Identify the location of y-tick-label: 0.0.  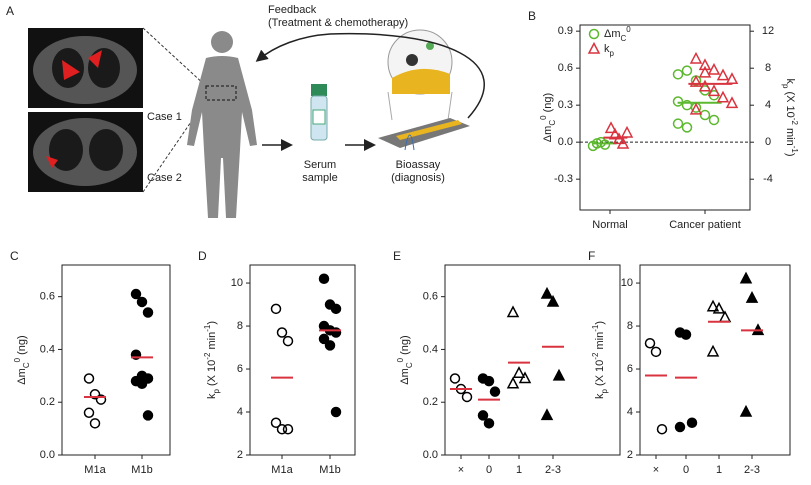
(565, 142).